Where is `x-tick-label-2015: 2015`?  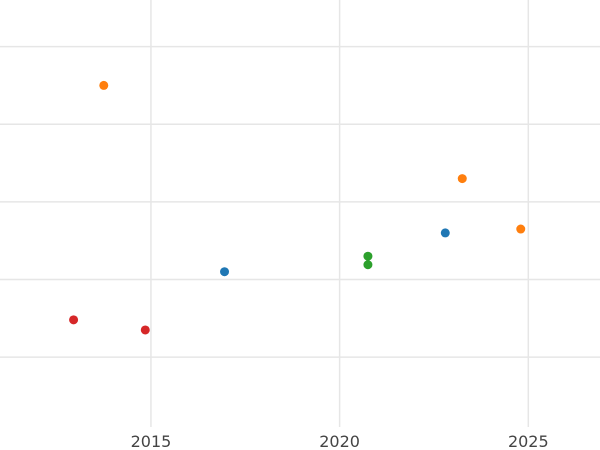 x-tick-label-2015: 2015 is located at coordinates (151, 441).